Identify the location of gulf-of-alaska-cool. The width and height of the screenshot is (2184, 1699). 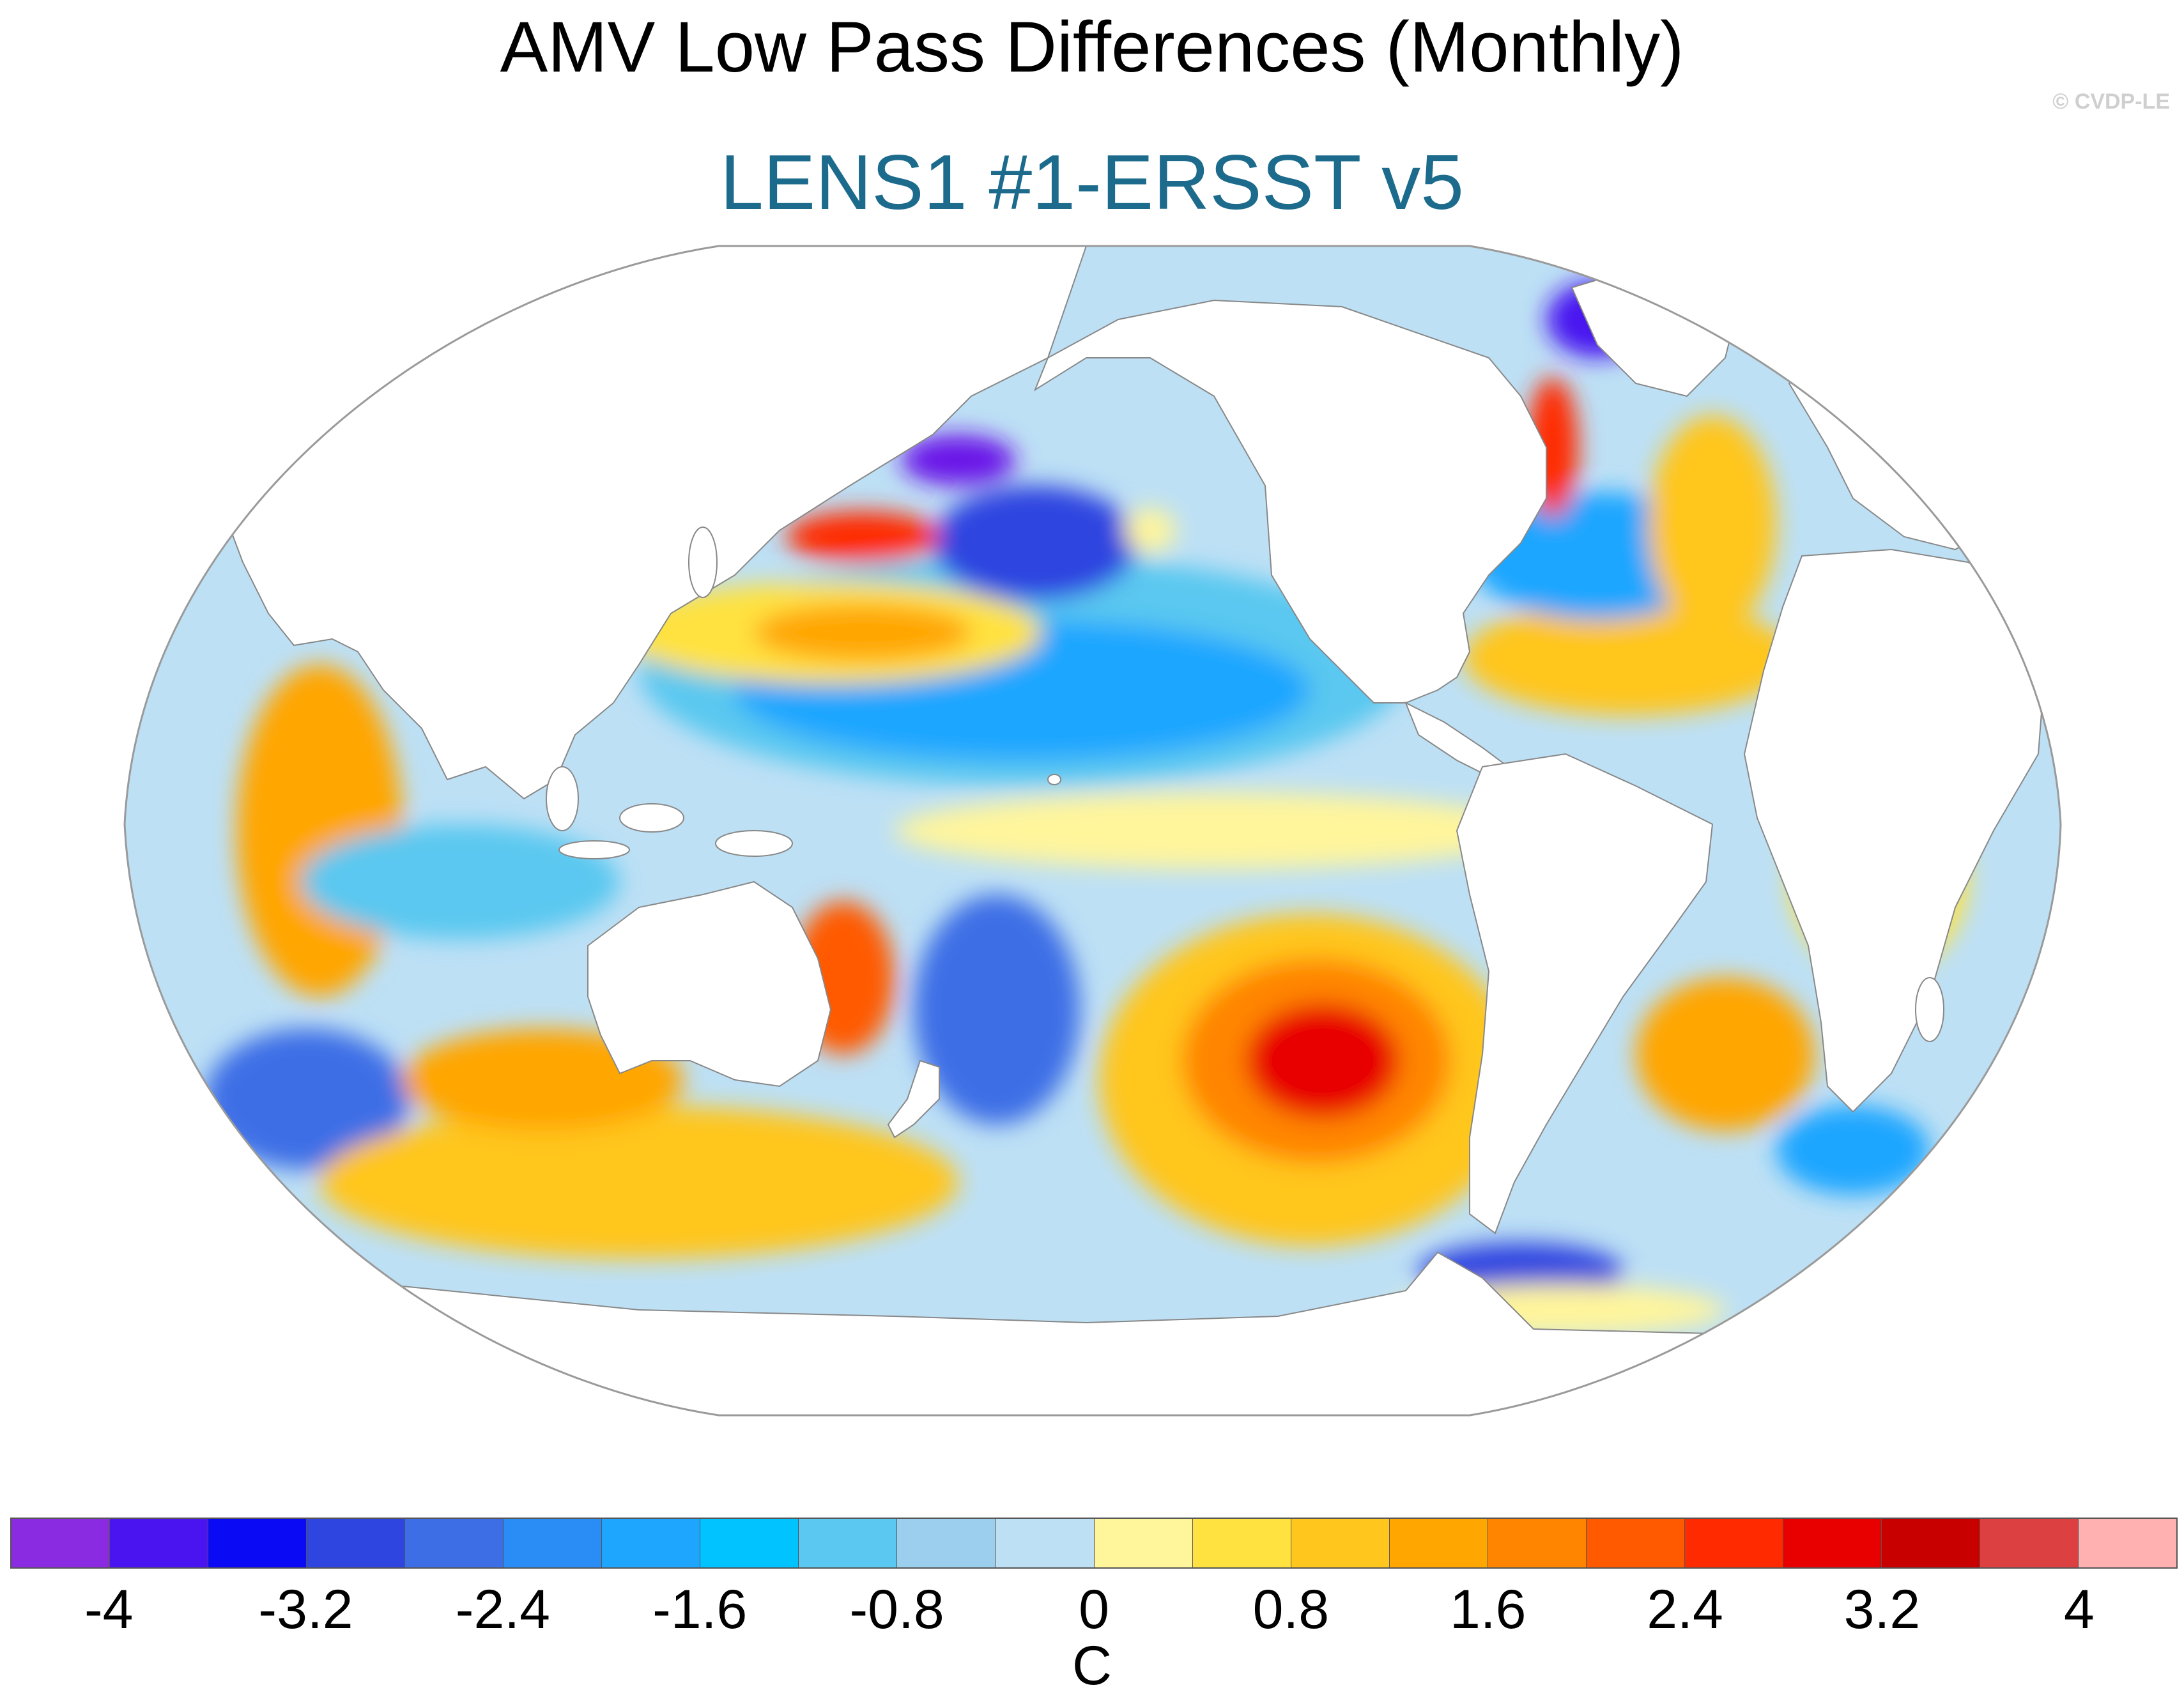
(1035, 543).